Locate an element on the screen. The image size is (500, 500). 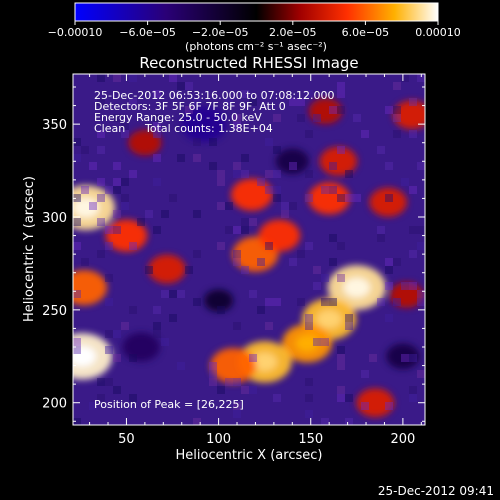
annotation-clean: Clean is located at coordinates (109, 128).